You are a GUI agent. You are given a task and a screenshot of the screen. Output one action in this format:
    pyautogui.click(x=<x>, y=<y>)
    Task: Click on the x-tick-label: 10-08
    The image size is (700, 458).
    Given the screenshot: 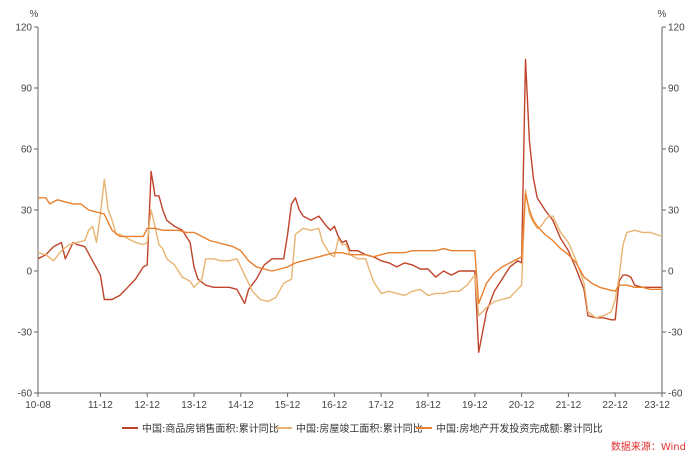 What is the action you would take?
    pyautogui.click(x=38, y=405)
    